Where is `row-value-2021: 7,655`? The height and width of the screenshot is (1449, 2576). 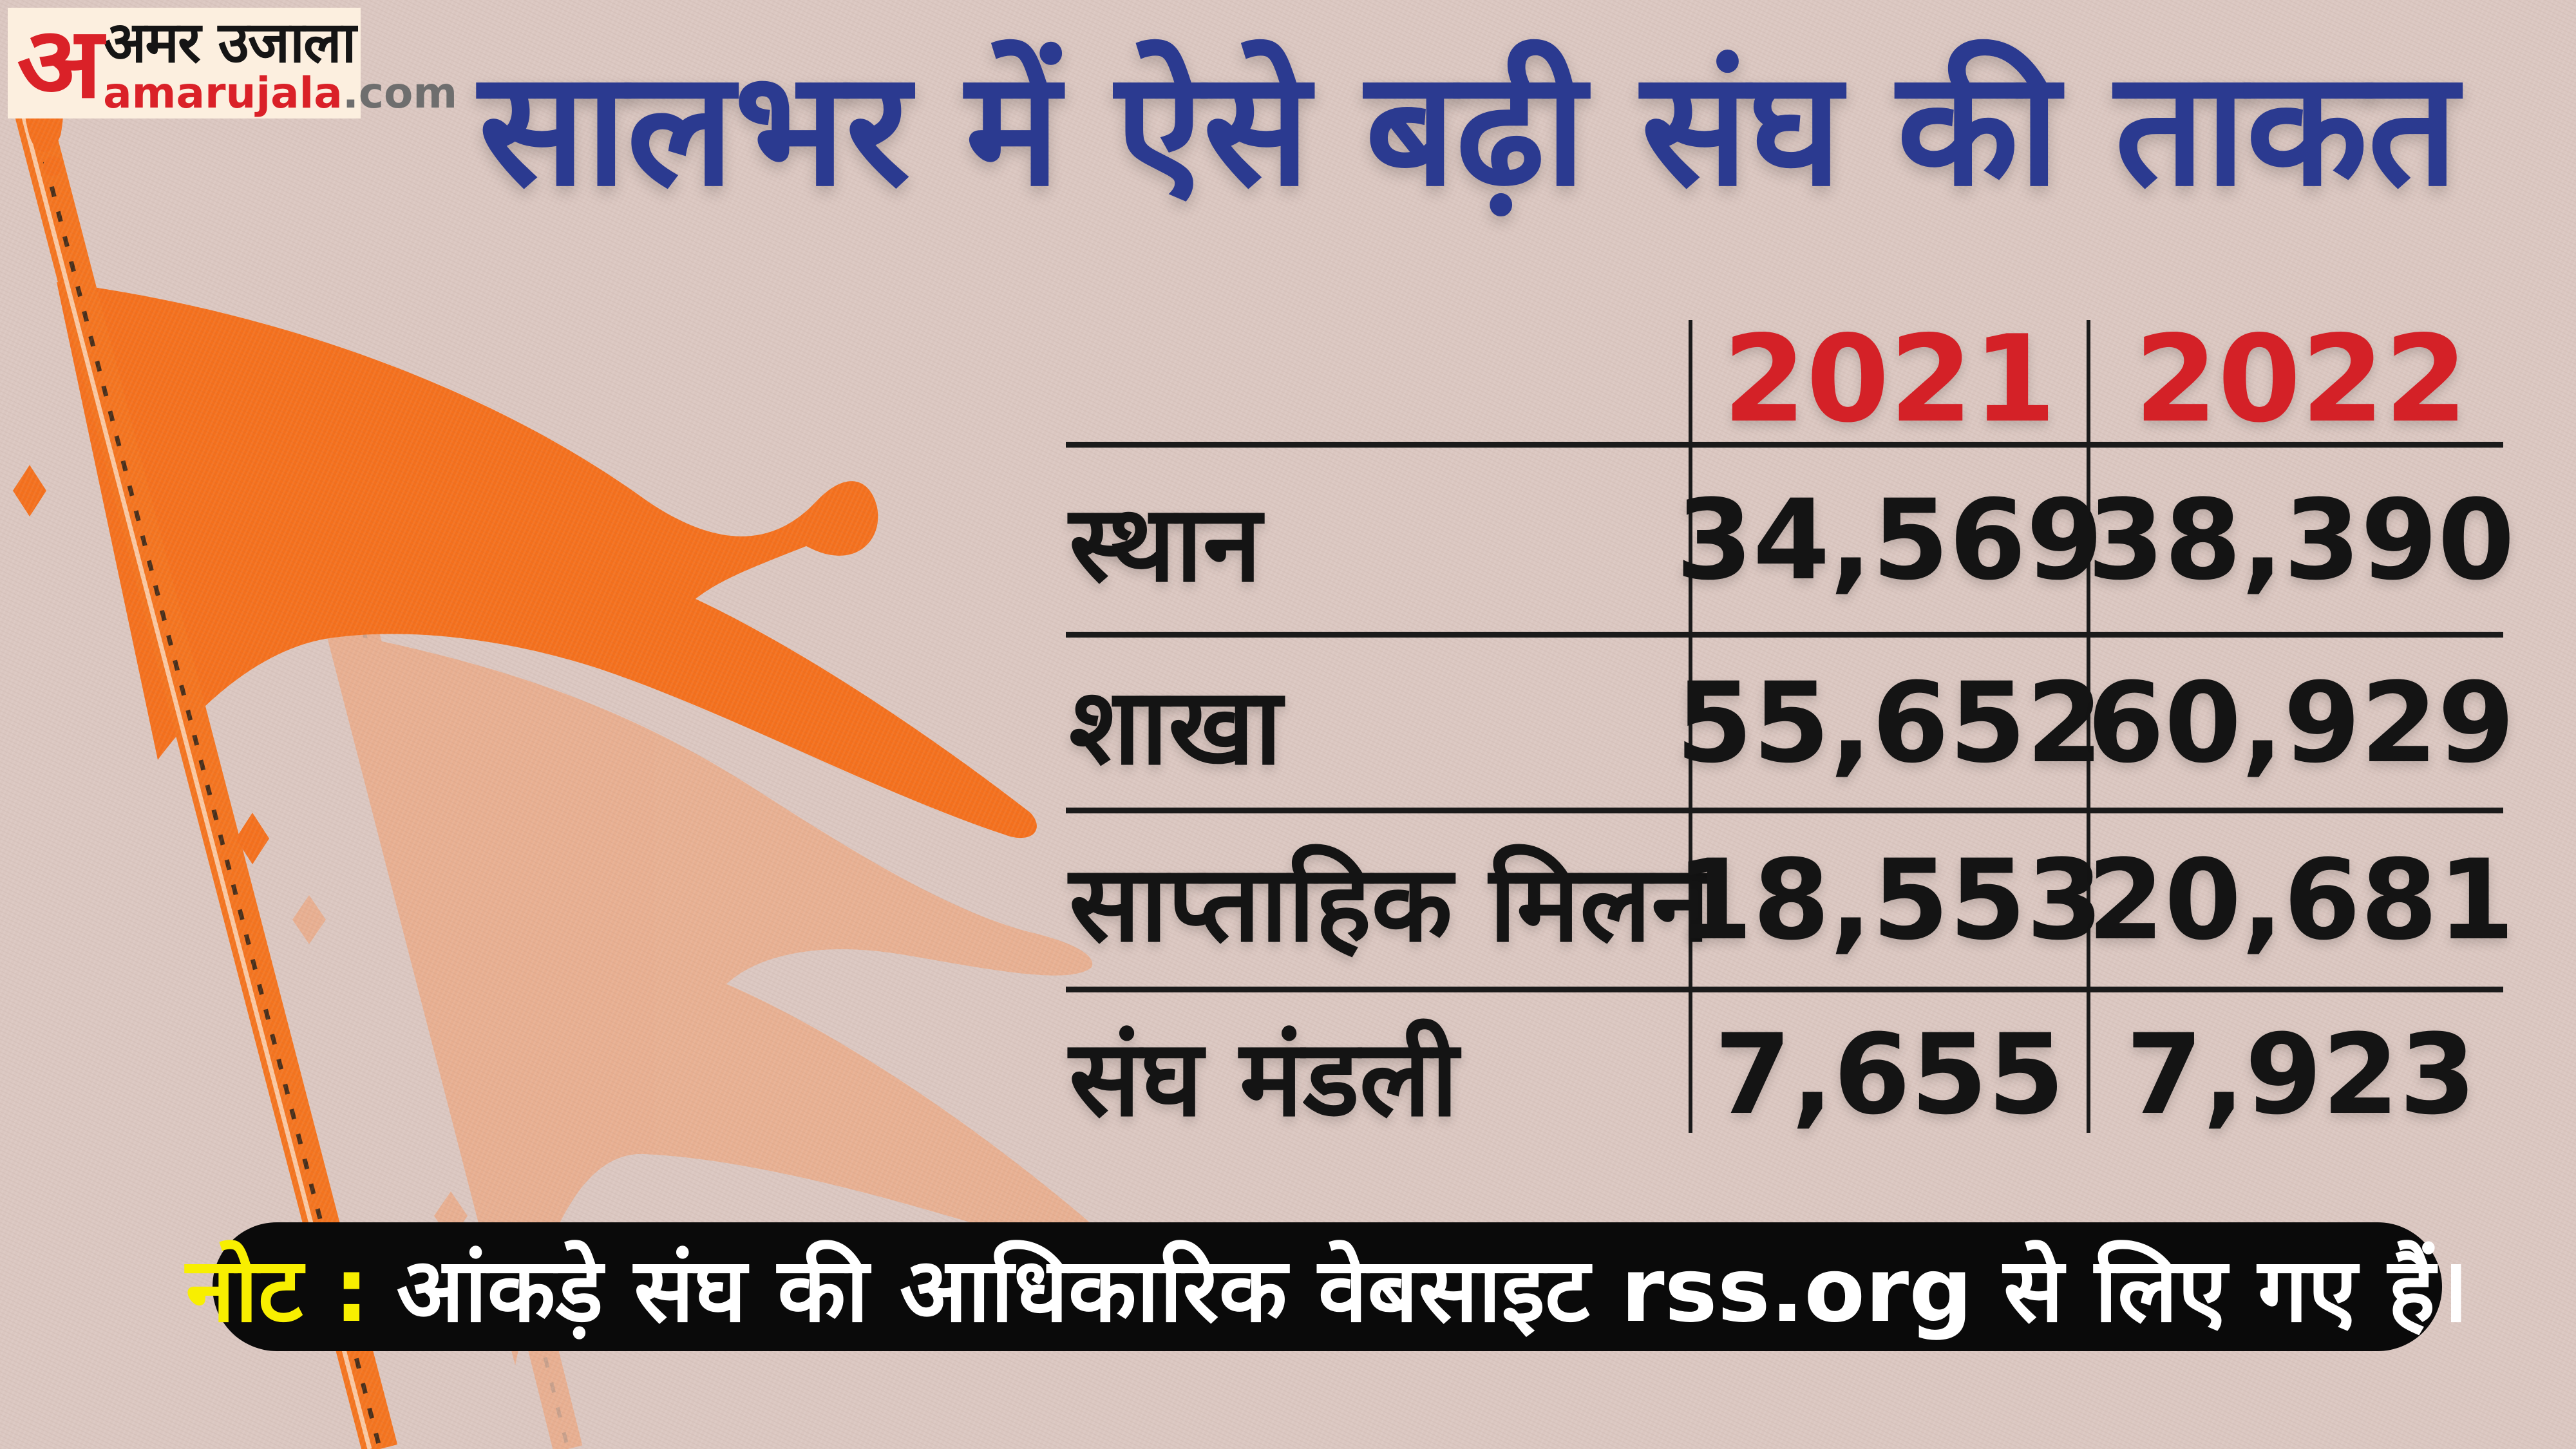 row-value-2021: 7,655 is located at coordinates (1890, 1074).